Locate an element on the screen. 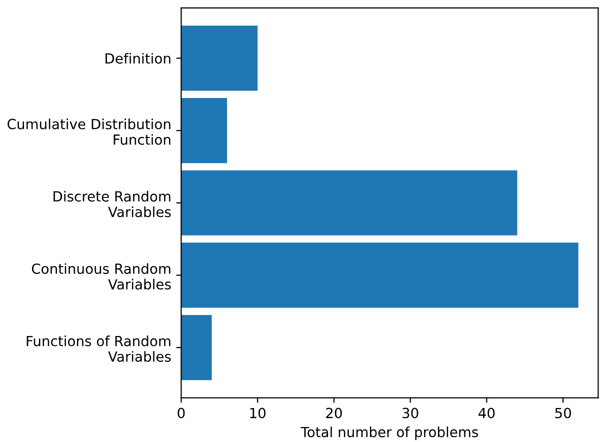 The image size is (600, 442). y-tick-label: Functions of Random Variables is located at coordinates (98, 349).